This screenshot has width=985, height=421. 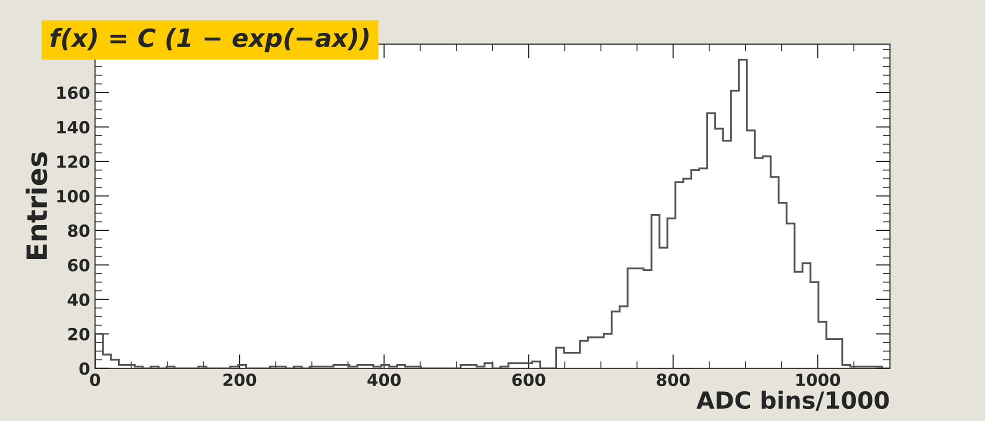 What do you see at coordinates (209, 40) in the screenshot?
I see `annotation: f(x) = C (1 − exp(−ax))` at bounding box center [209, 40].